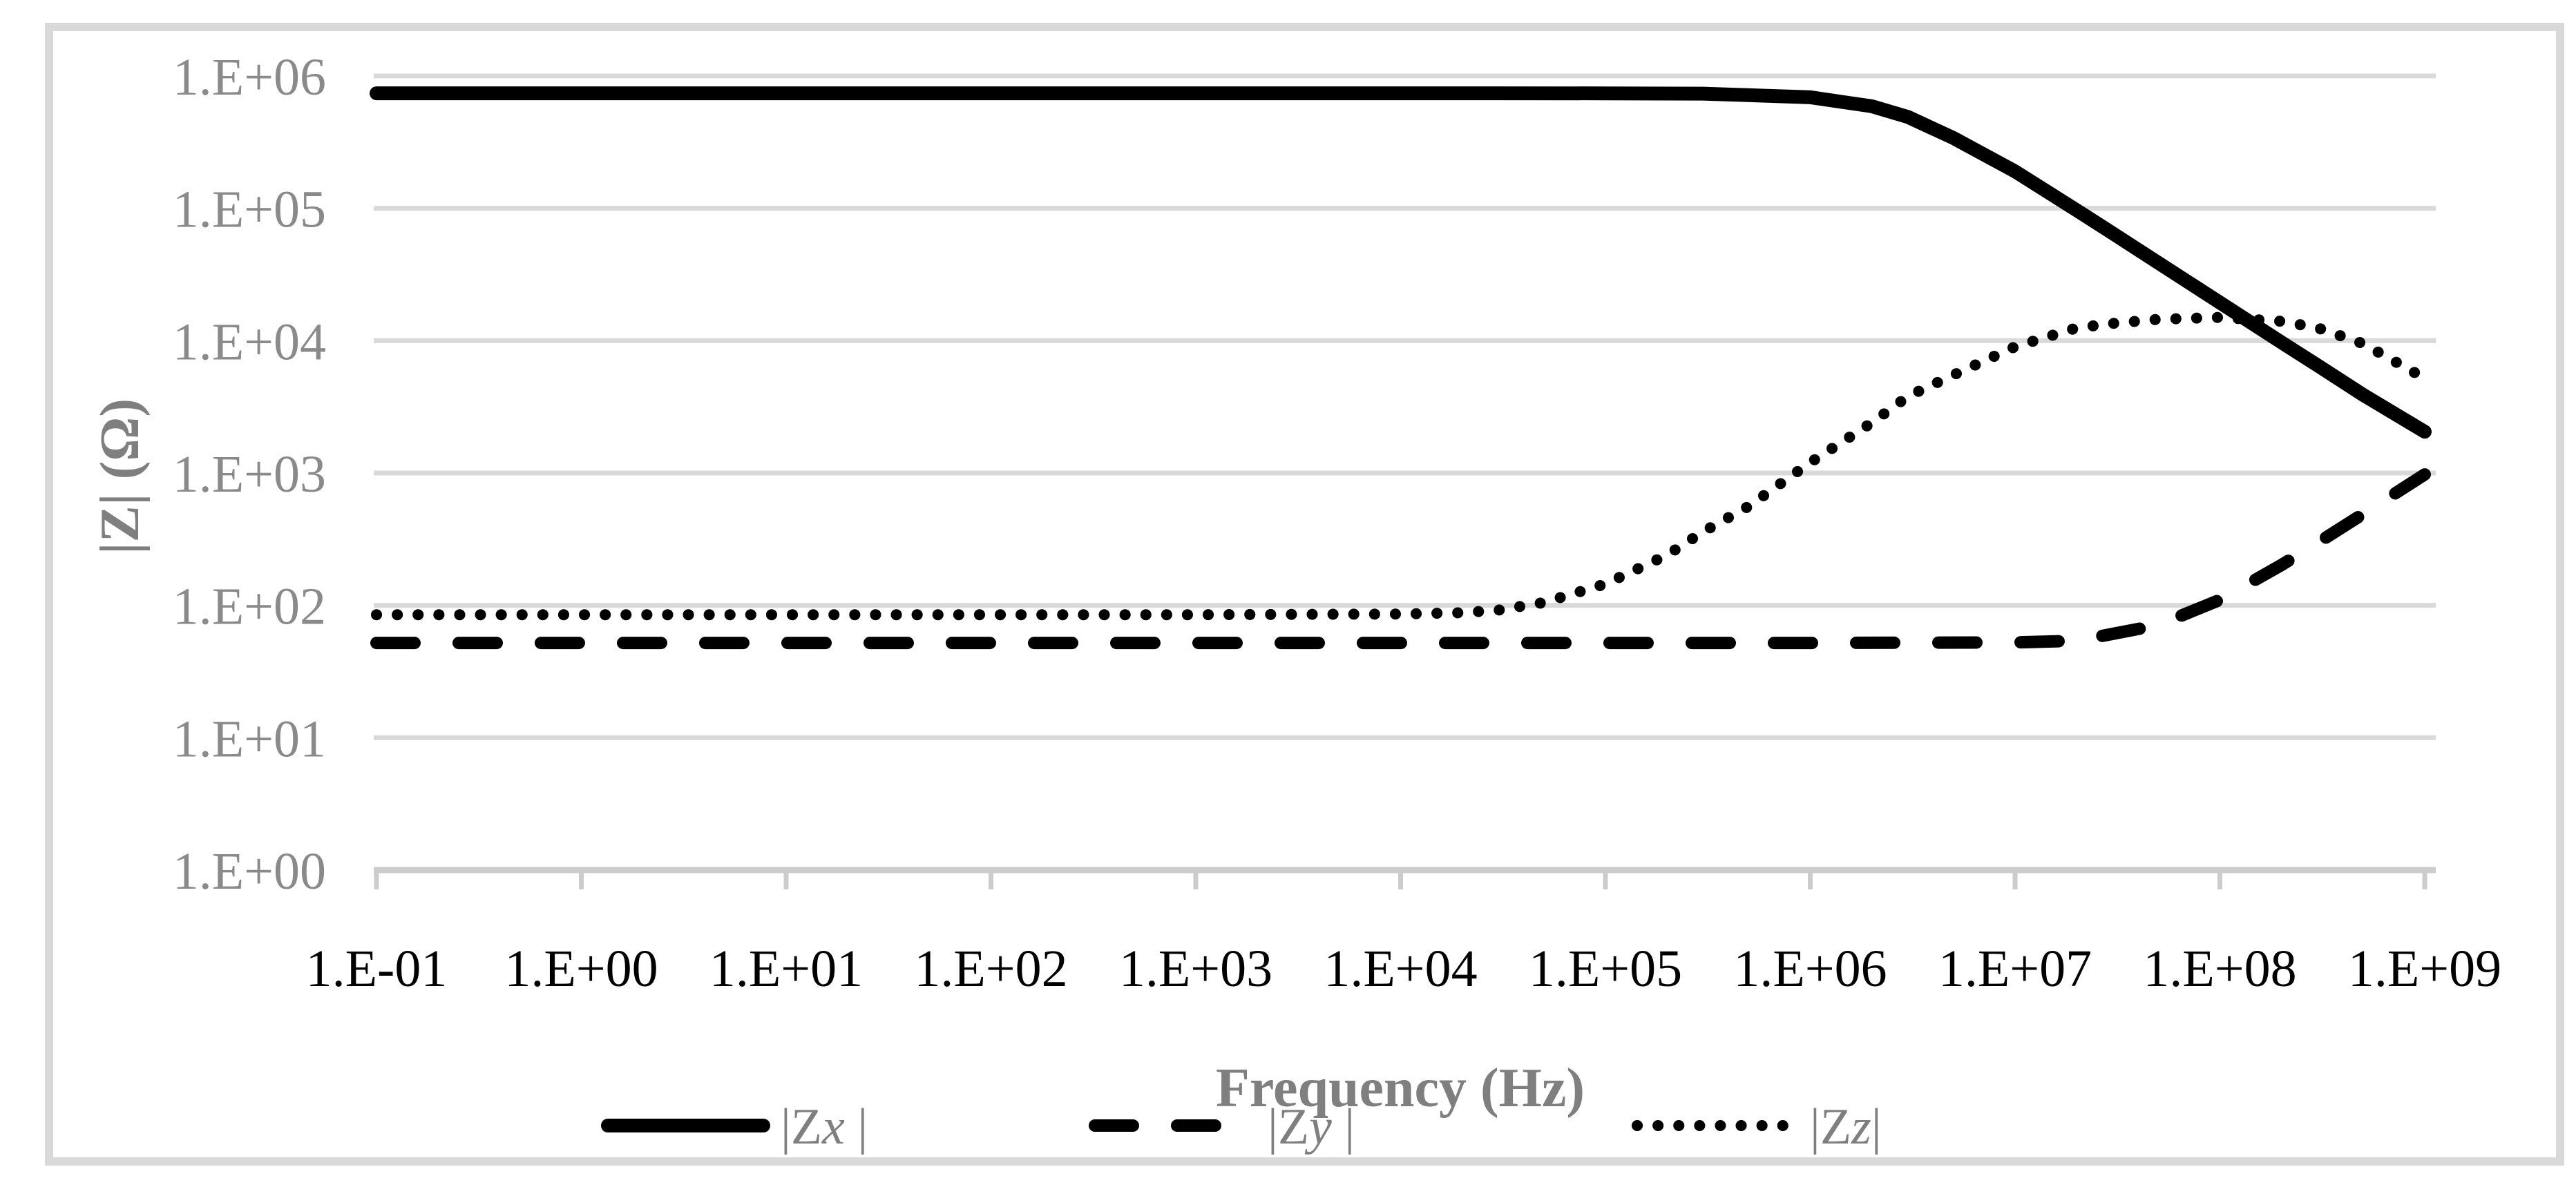 The width and height of the screenshot is (2576, 1196). Describe the element at coordinates (734, 1127) in the screenshot. I see `legend-item-zx: |Zx |` at that location.